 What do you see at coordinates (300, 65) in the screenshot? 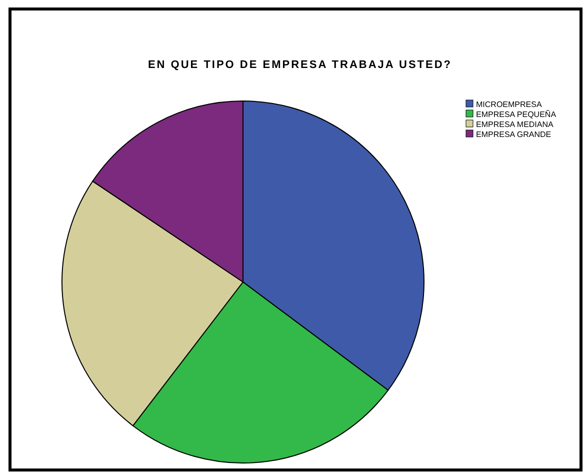
I see `chart-title: EN QUE TIPO DE EMPRESA TRABAJA USTED?` at bounding box center [300, 65].